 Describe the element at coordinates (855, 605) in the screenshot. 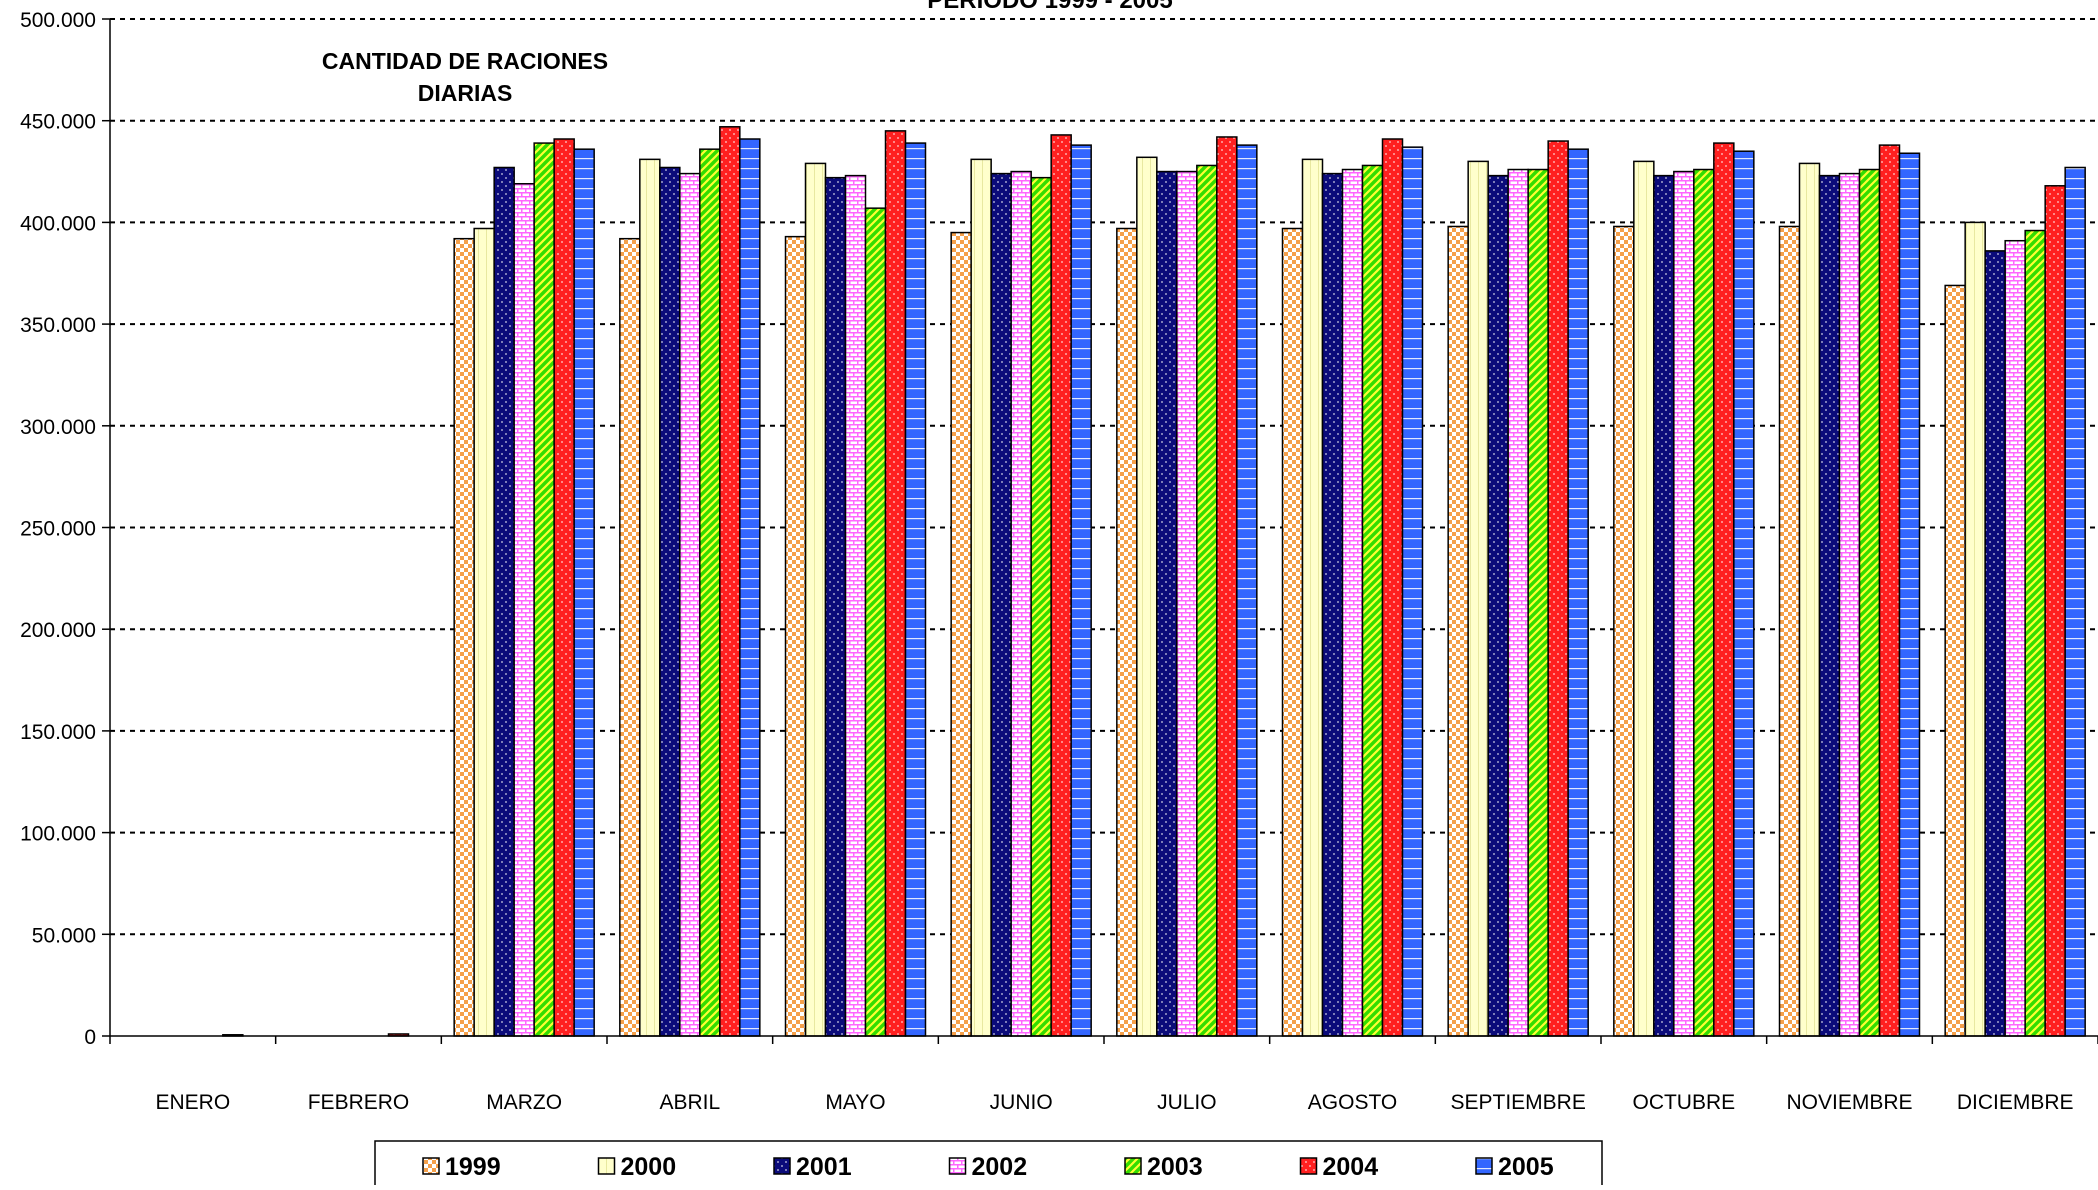

I see `bar-2002-mayo` at that location.